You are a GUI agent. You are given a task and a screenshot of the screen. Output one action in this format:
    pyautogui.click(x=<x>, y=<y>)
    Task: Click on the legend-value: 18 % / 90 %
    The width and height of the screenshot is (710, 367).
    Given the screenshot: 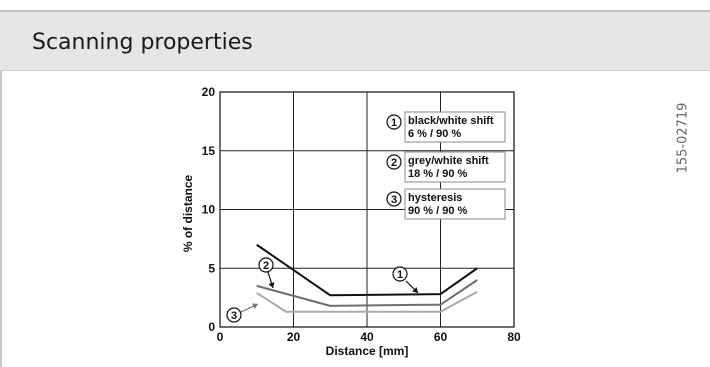 What is the action you would take?
    pyautogui.click(x=438, y=174)
    